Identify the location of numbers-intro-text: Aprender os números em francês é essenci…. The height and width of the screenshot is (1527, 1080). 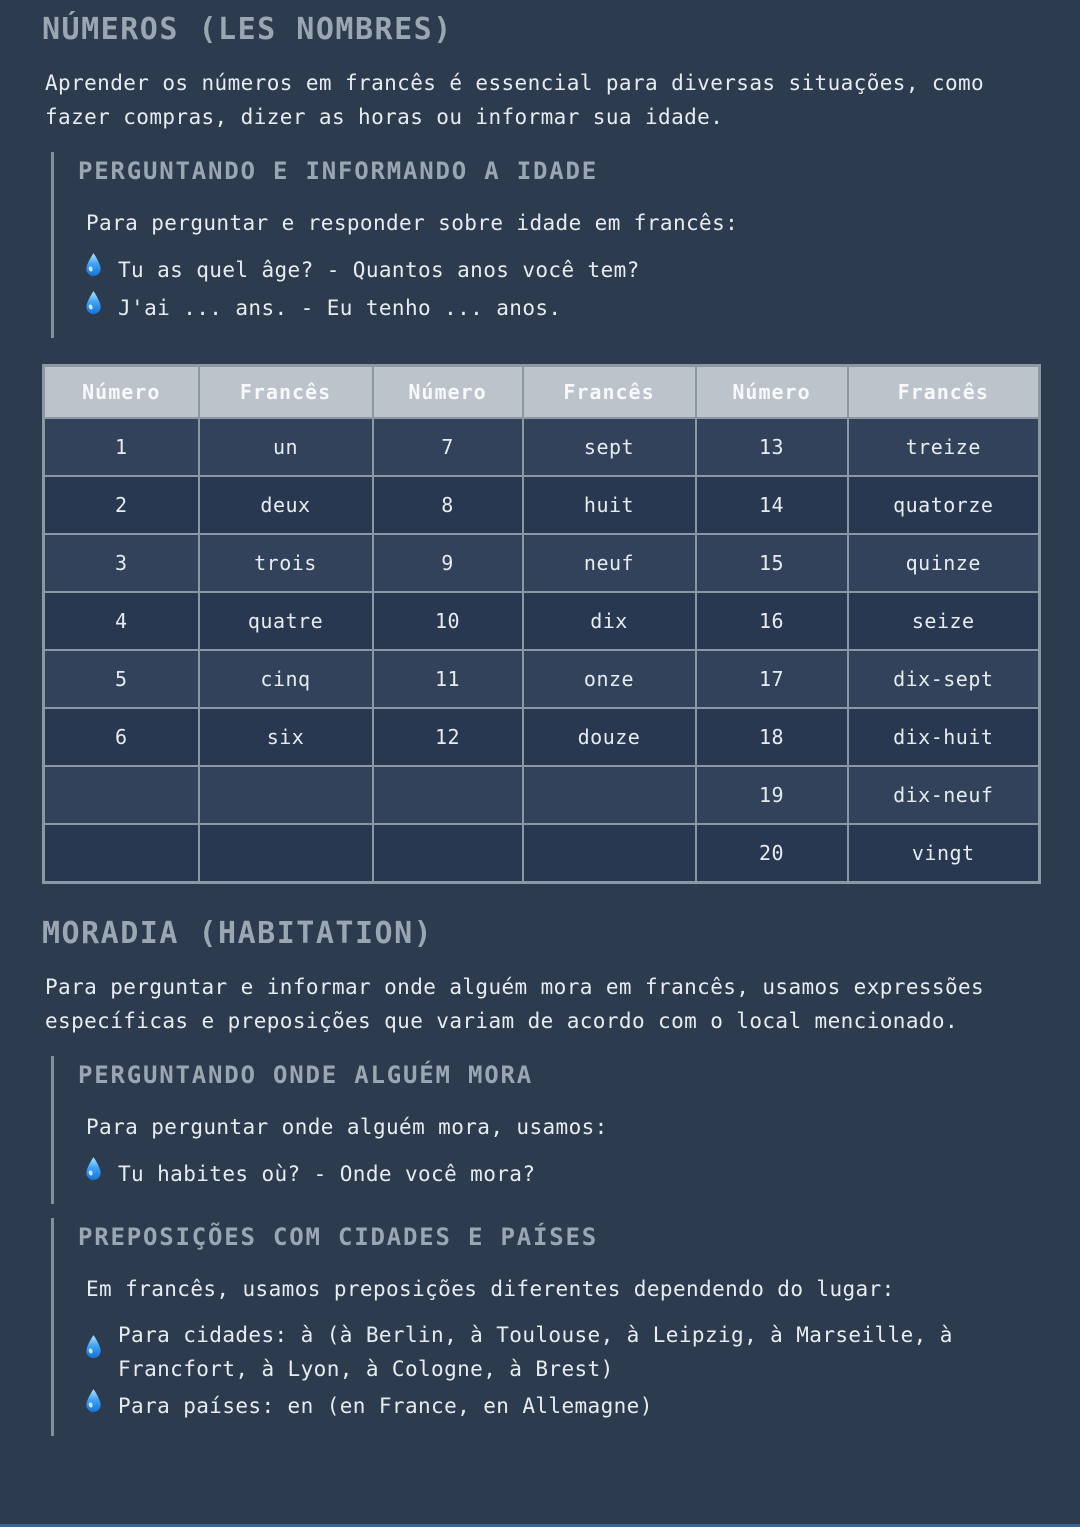
(515, 100).